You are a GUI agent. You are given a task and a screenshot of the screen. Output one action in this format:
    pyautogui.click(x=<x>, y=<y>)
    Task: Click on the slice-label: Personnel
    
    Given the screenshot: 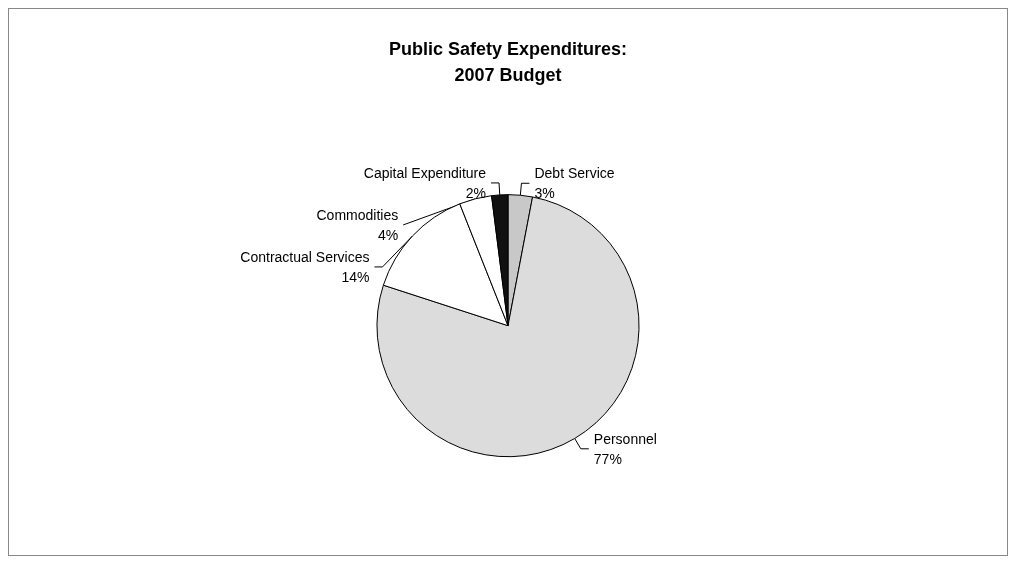 What is the action you would take?
    pyautogui.click(x=625, y=438)
    